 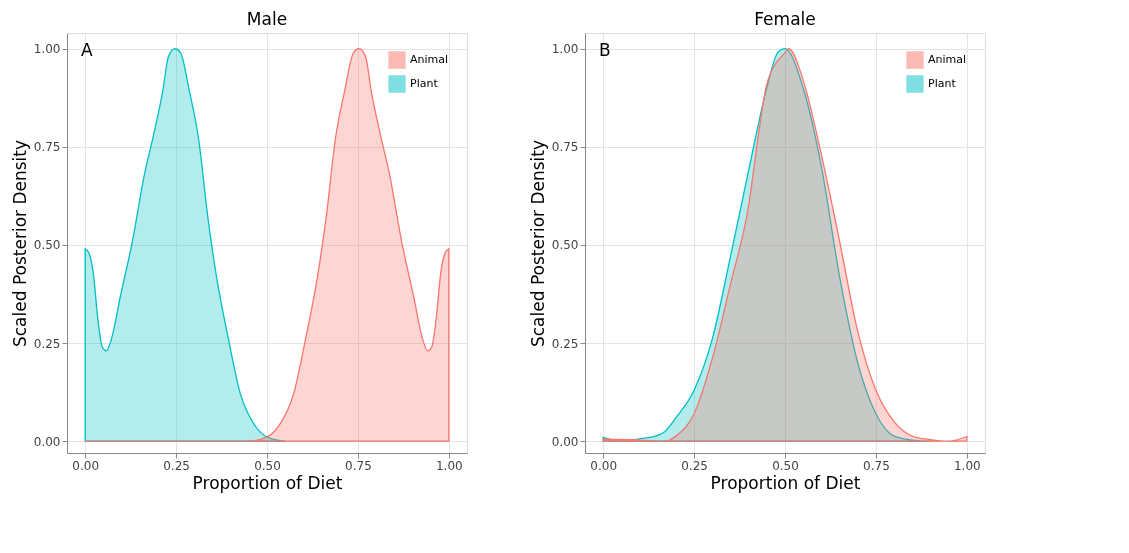 I want to click on annotation: A, so click(x=87, y=50).